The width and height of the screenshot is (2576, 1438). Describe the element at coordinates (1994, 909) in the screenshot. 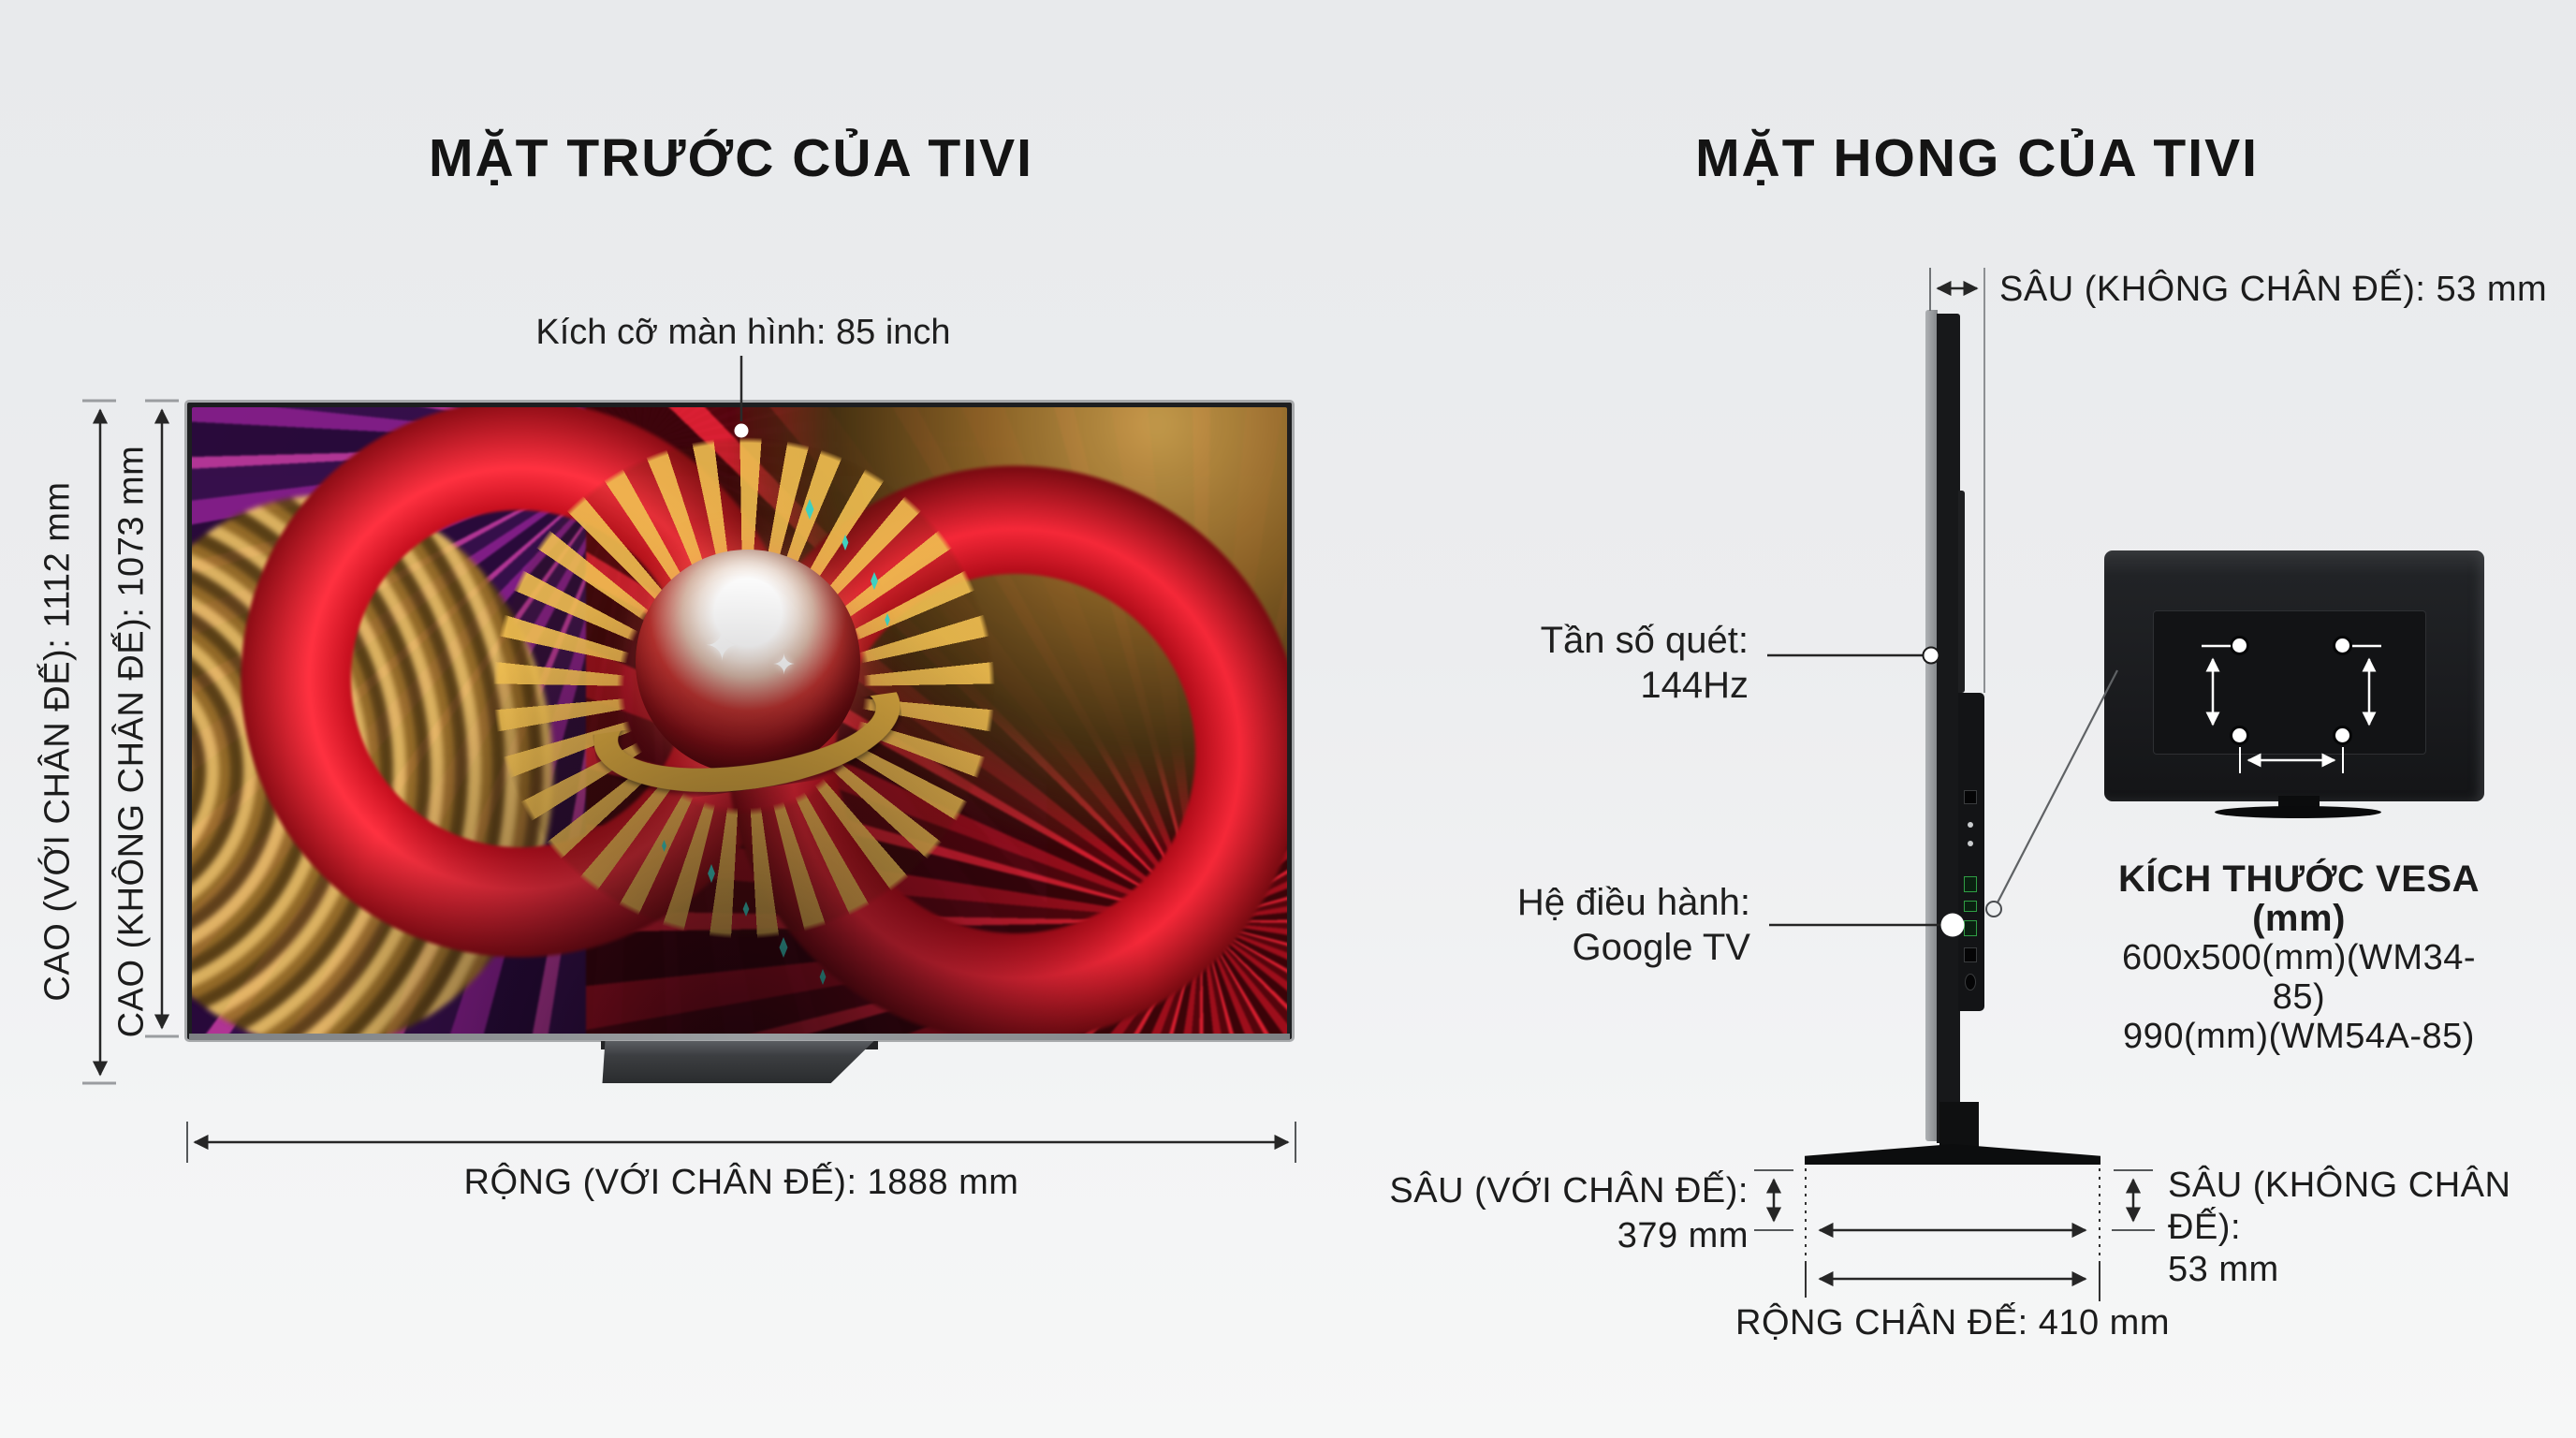

I see `vesa-leader-dot` at that location.